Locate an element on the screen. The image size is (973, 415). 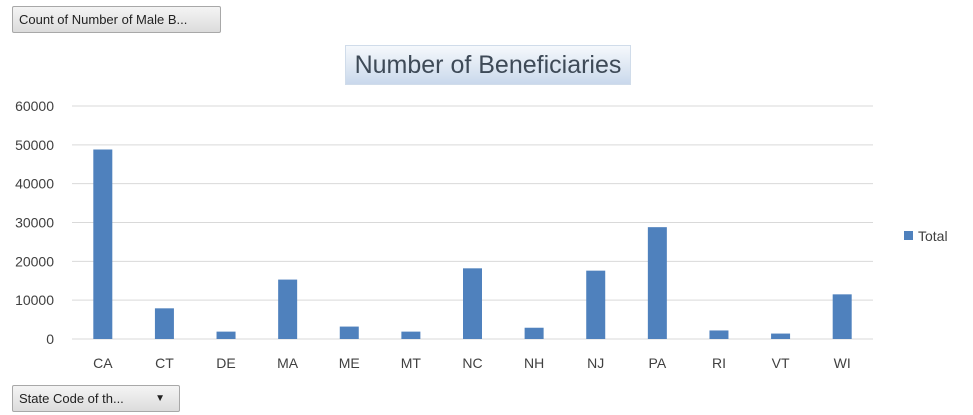
axis-field-button: State Code of th... ▼ is located at coordinates (96, 398).